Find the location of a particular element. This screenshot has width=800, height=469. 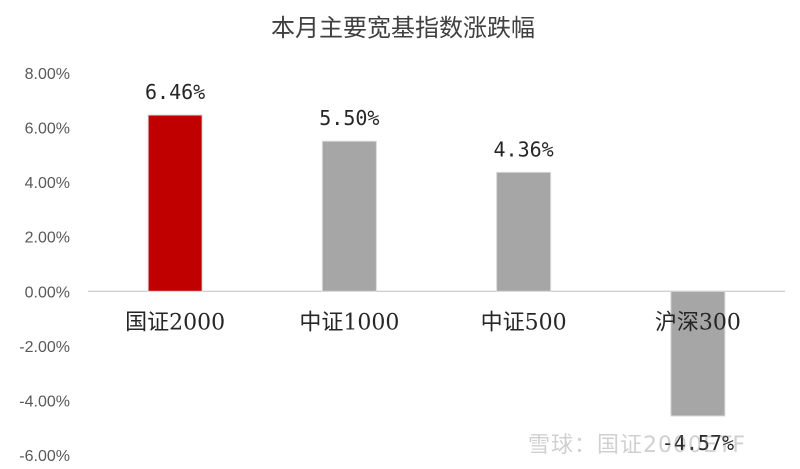

category-label: 沪深300 is located at coordinates (698, 322).